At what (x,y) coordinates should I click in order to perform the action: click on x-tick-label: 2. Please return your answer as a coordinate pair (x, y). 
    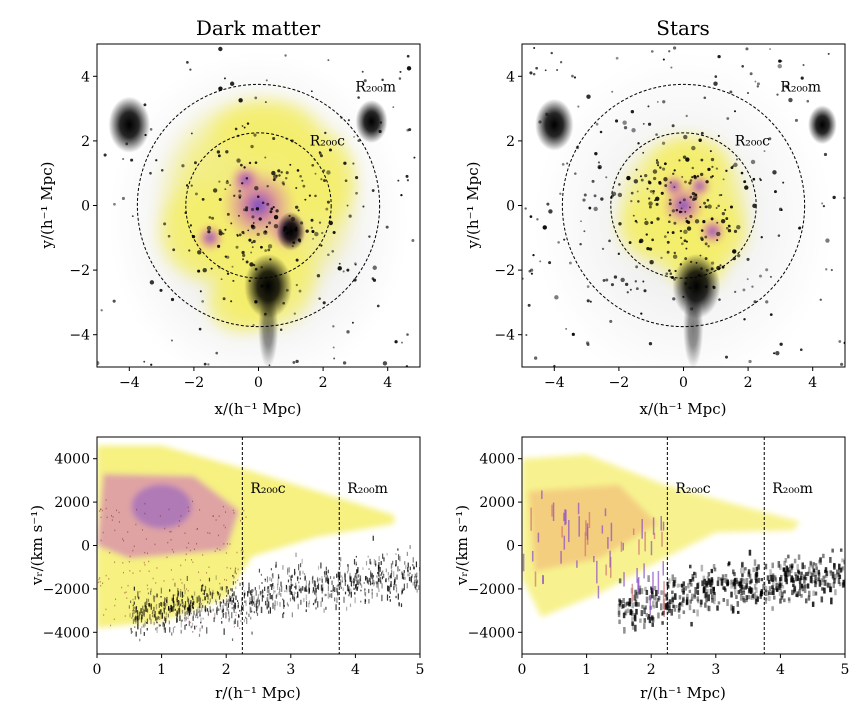
    Looking at the image, I should click on (748, 383).